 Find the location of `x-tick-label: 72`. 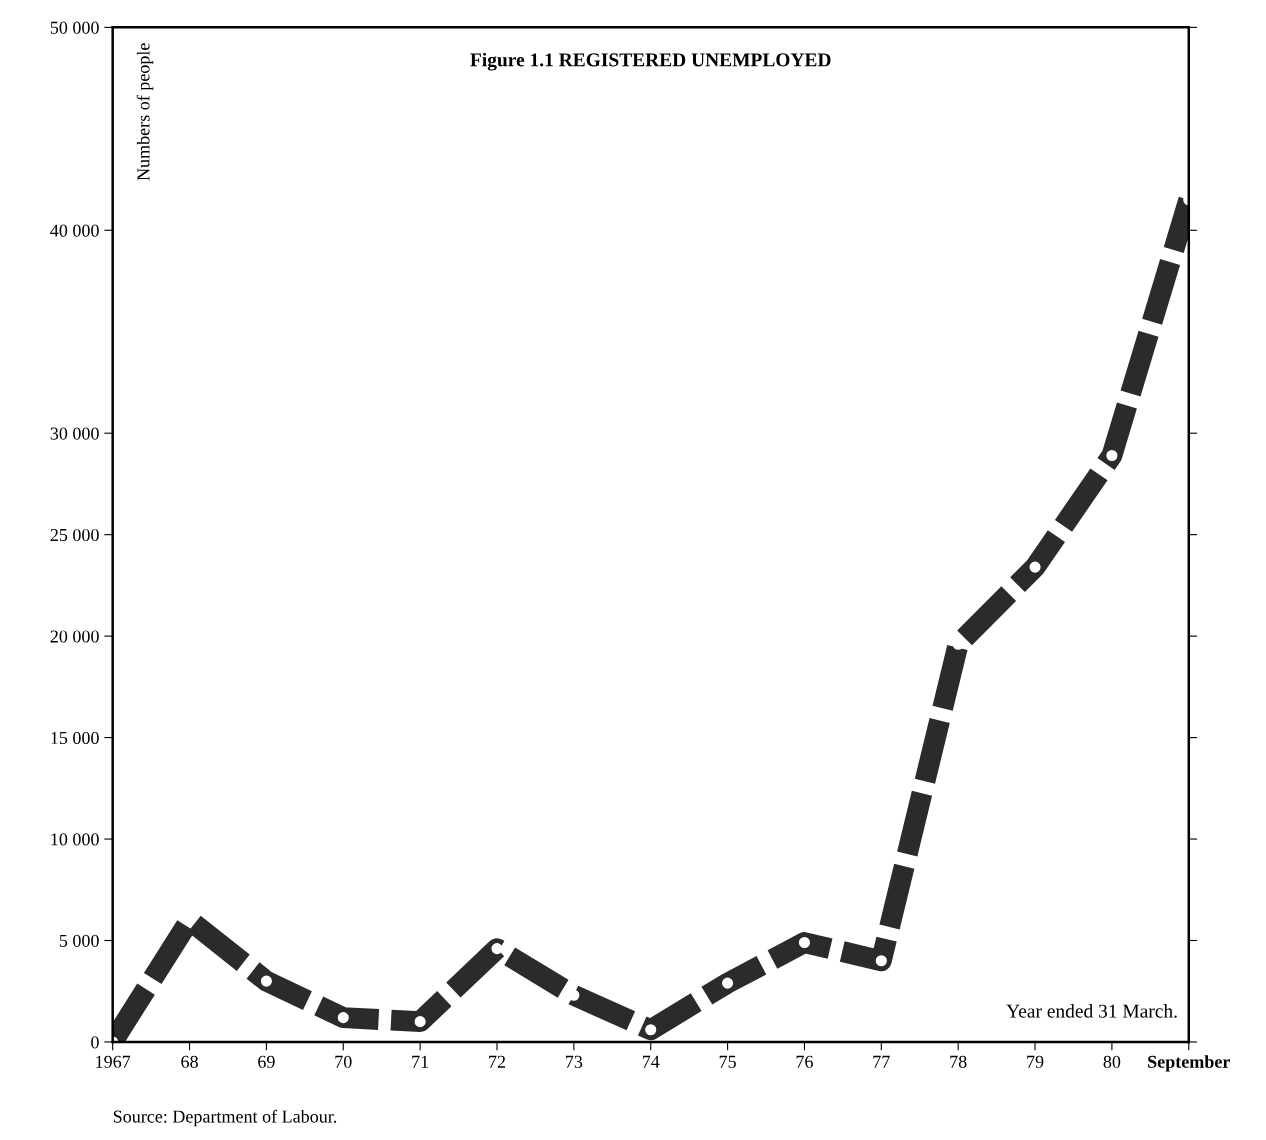

x-tick-label: 72 is located at coordinates (497, 1061).